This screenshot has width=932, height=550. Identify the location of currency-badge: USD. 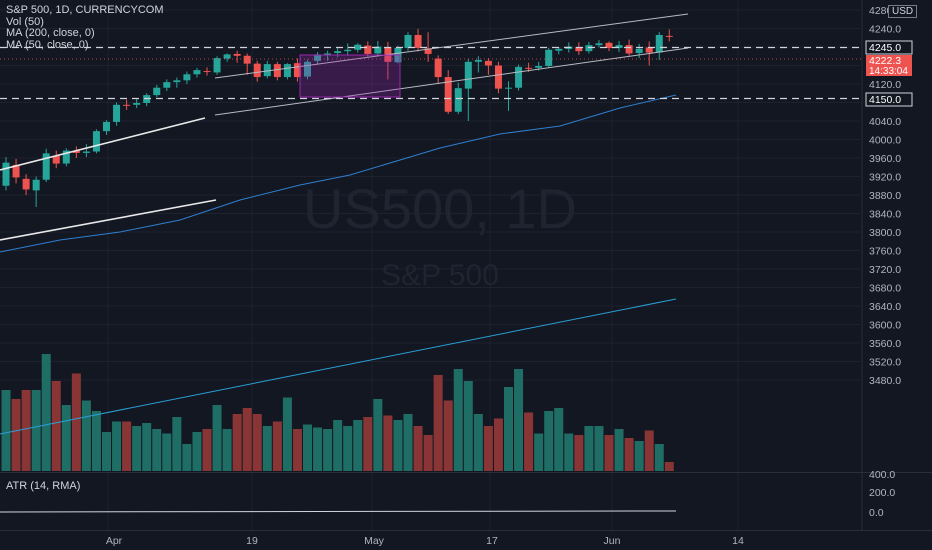
(903, 11).